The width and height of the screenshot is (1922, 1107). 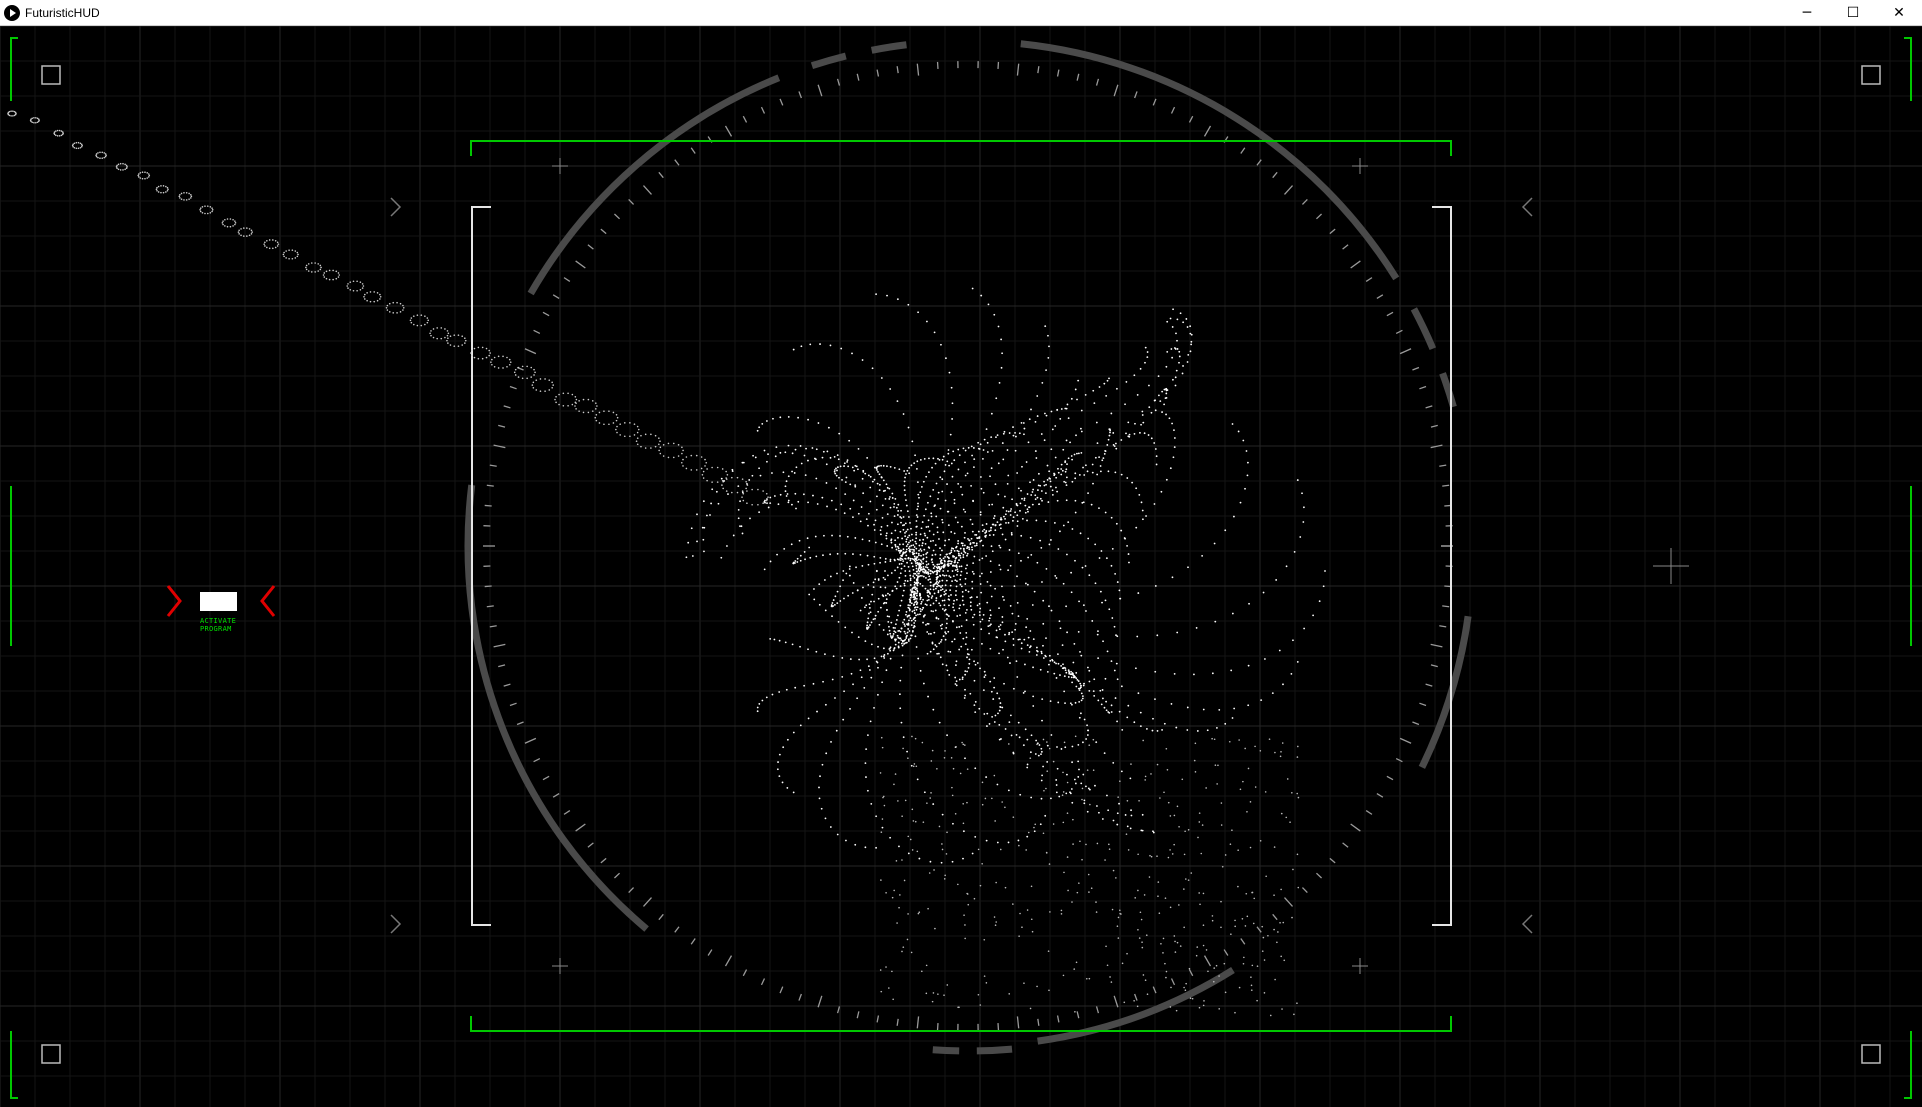 What do you see at coordinates (1807, 13) in the screenshot?
I see `minimize-button: ─` at bounding box center [1807, 13].